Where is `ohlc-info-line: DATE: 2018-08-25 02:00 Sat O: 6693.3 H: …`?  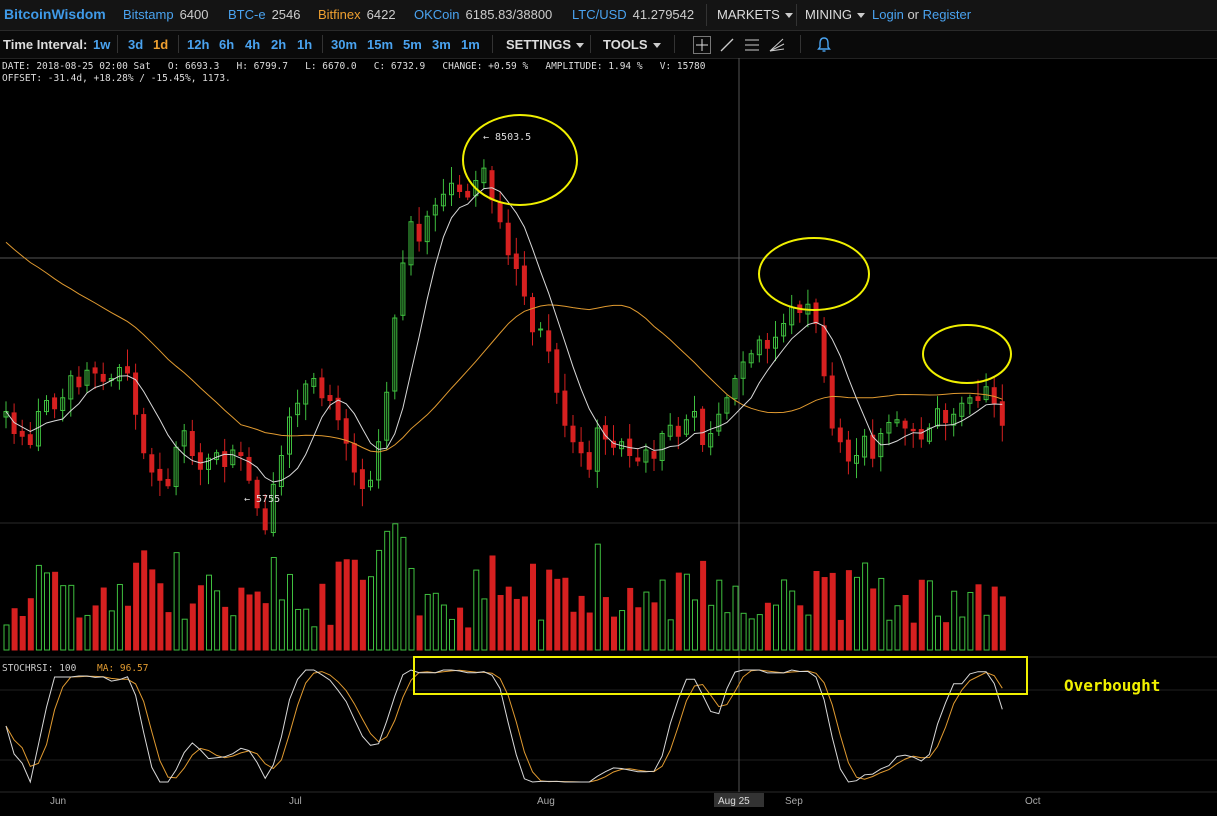 ohlc-info-line: DATE: 2018-08-25 02:00 Sat O: 6693.3 H: … is located at coordinates (354, 66).